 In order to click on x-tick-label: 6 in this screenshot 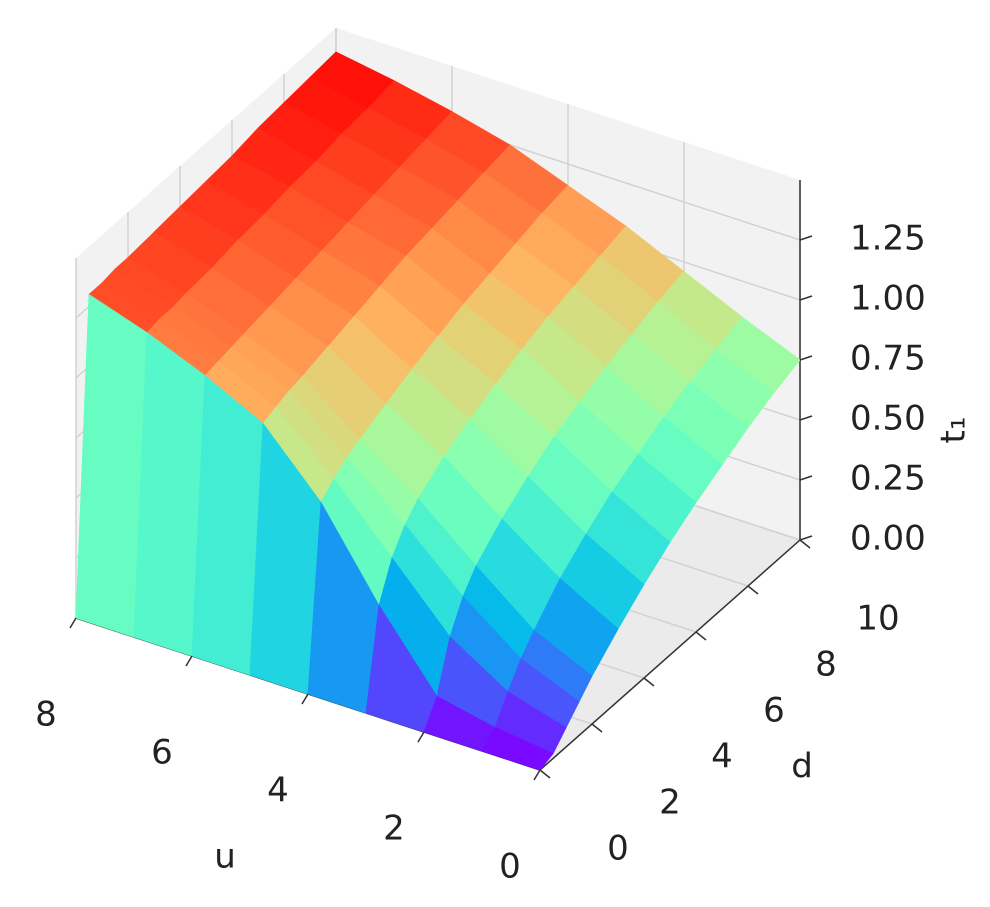, I will do `click(162, 753)`.